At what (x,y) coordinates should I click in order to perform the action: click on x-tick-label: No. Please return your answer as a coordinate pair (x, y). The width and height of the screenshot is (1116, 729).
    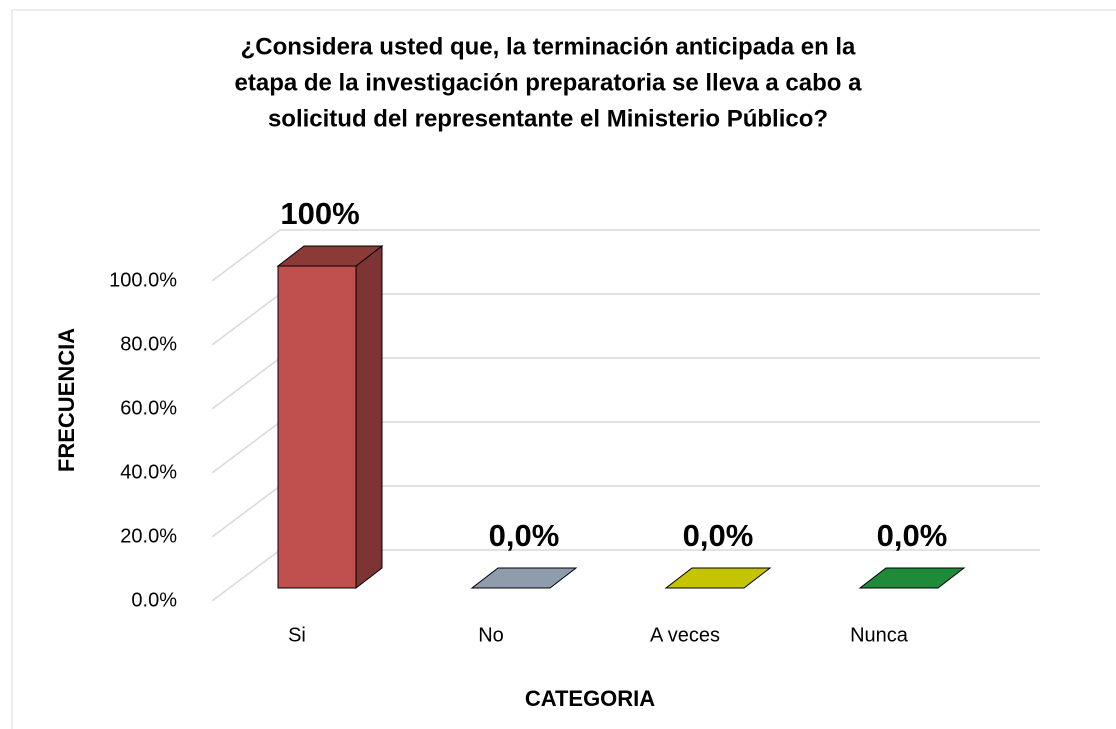
    Looking at the image, I should click on (491, 635).